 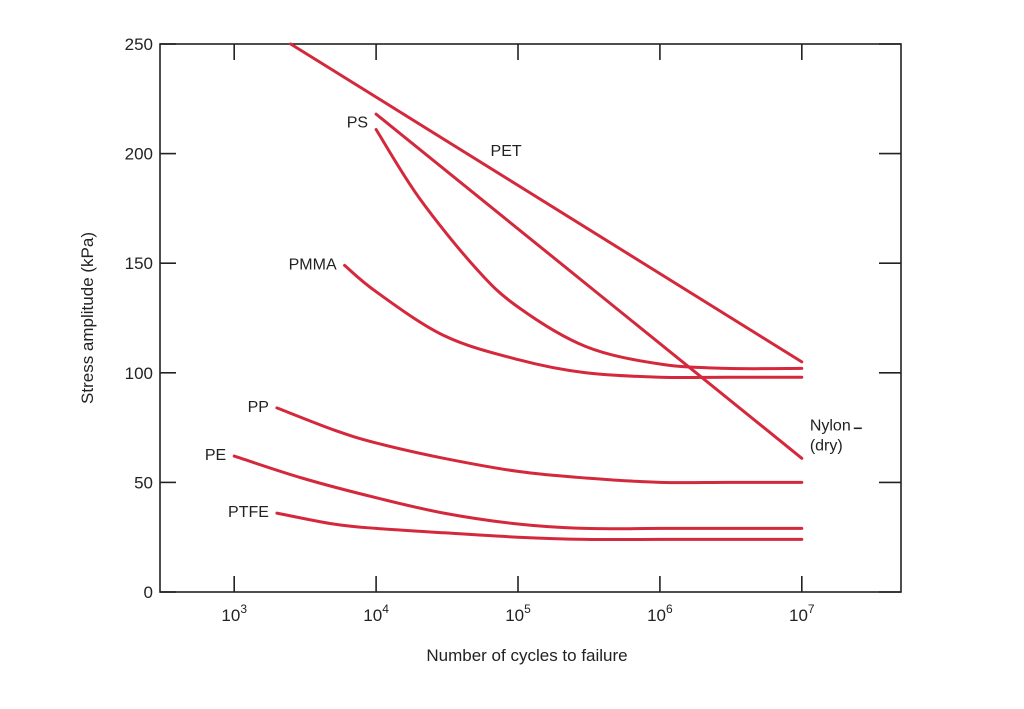 What do you see at coordinates (258, 407) in the screenshot?
I see `series-label-pp: PP` at bounding box center [258, 407].